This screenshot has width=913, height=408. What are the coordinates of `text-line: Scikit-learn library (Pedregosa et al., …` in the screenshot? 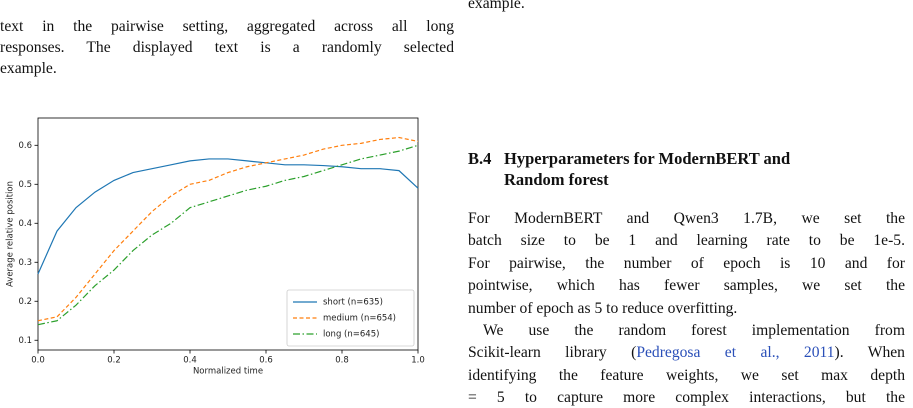 It's located at (686, 353).